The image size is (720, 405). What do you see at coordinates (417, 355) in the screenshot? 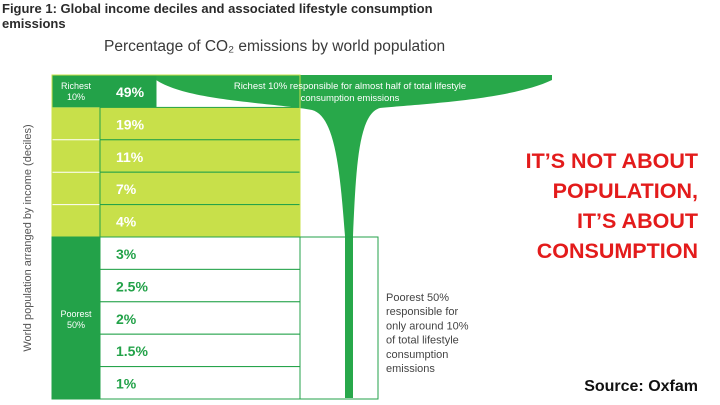
I see `poorest-note: consumption` at bounding box center [417, 355].